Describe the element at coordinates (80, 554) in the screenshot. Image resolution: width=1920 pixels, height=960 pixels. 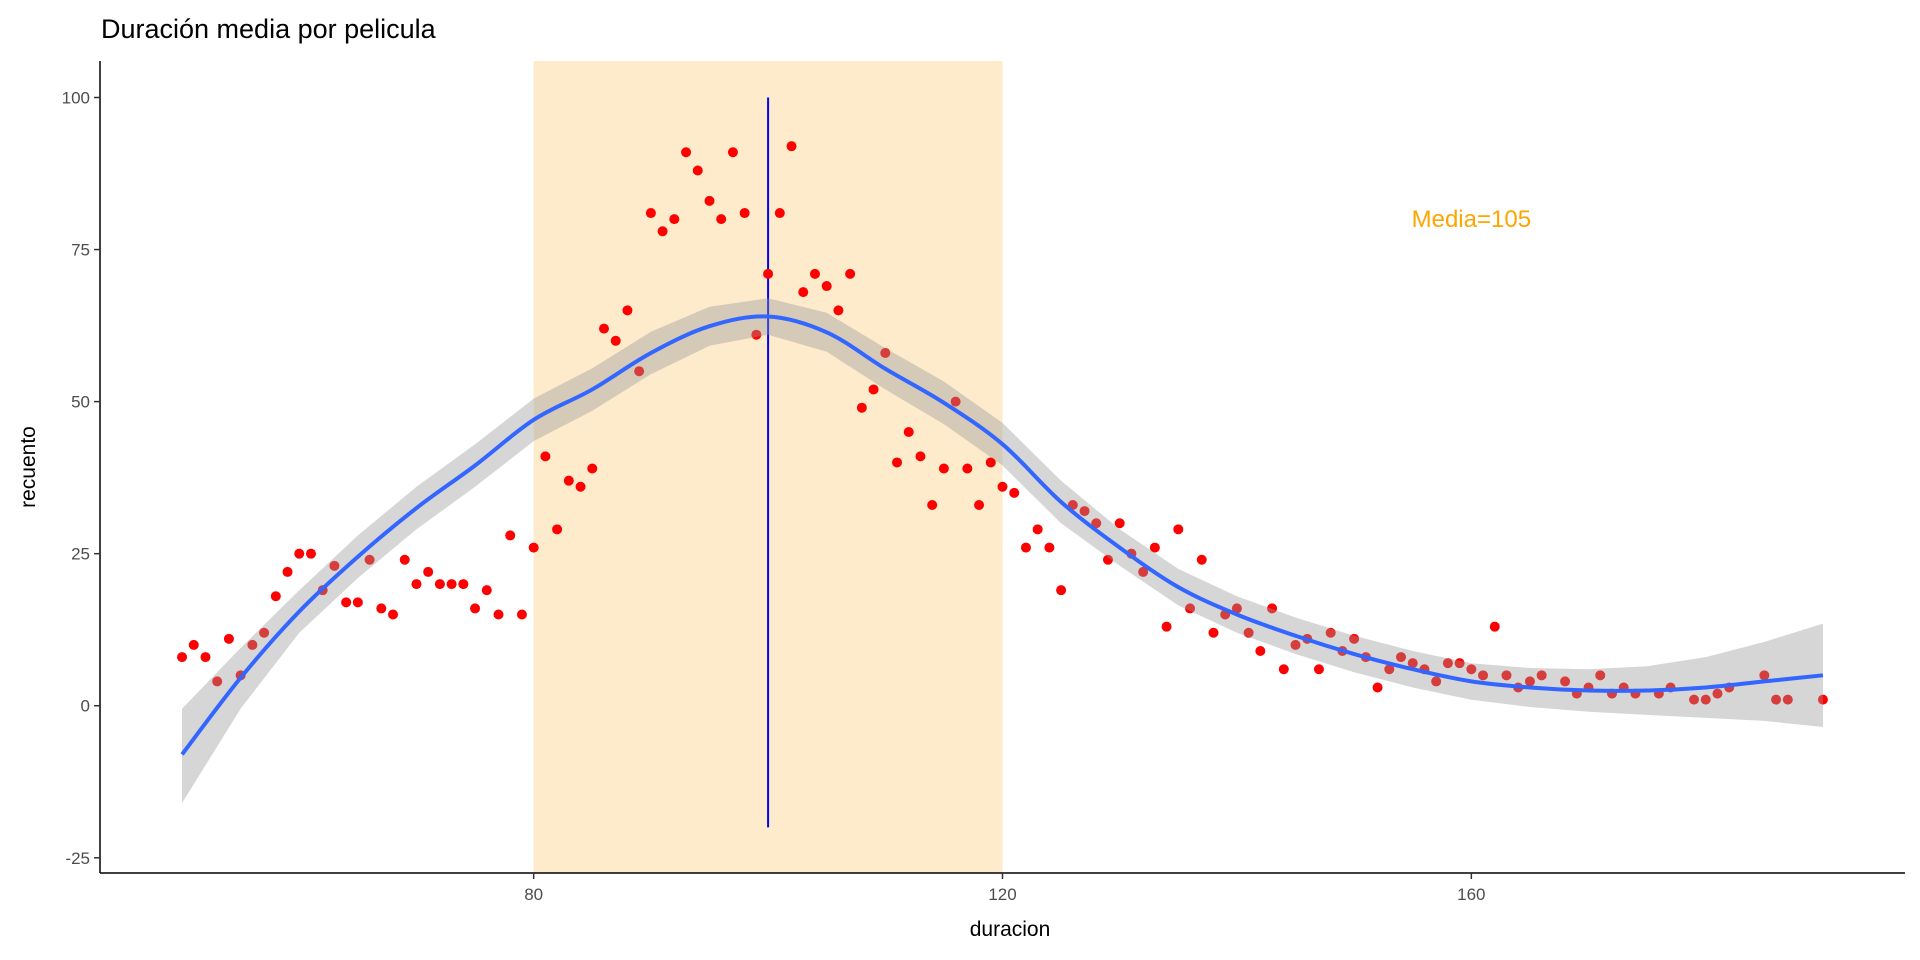
I see `y-tick-label: 25` at that location.